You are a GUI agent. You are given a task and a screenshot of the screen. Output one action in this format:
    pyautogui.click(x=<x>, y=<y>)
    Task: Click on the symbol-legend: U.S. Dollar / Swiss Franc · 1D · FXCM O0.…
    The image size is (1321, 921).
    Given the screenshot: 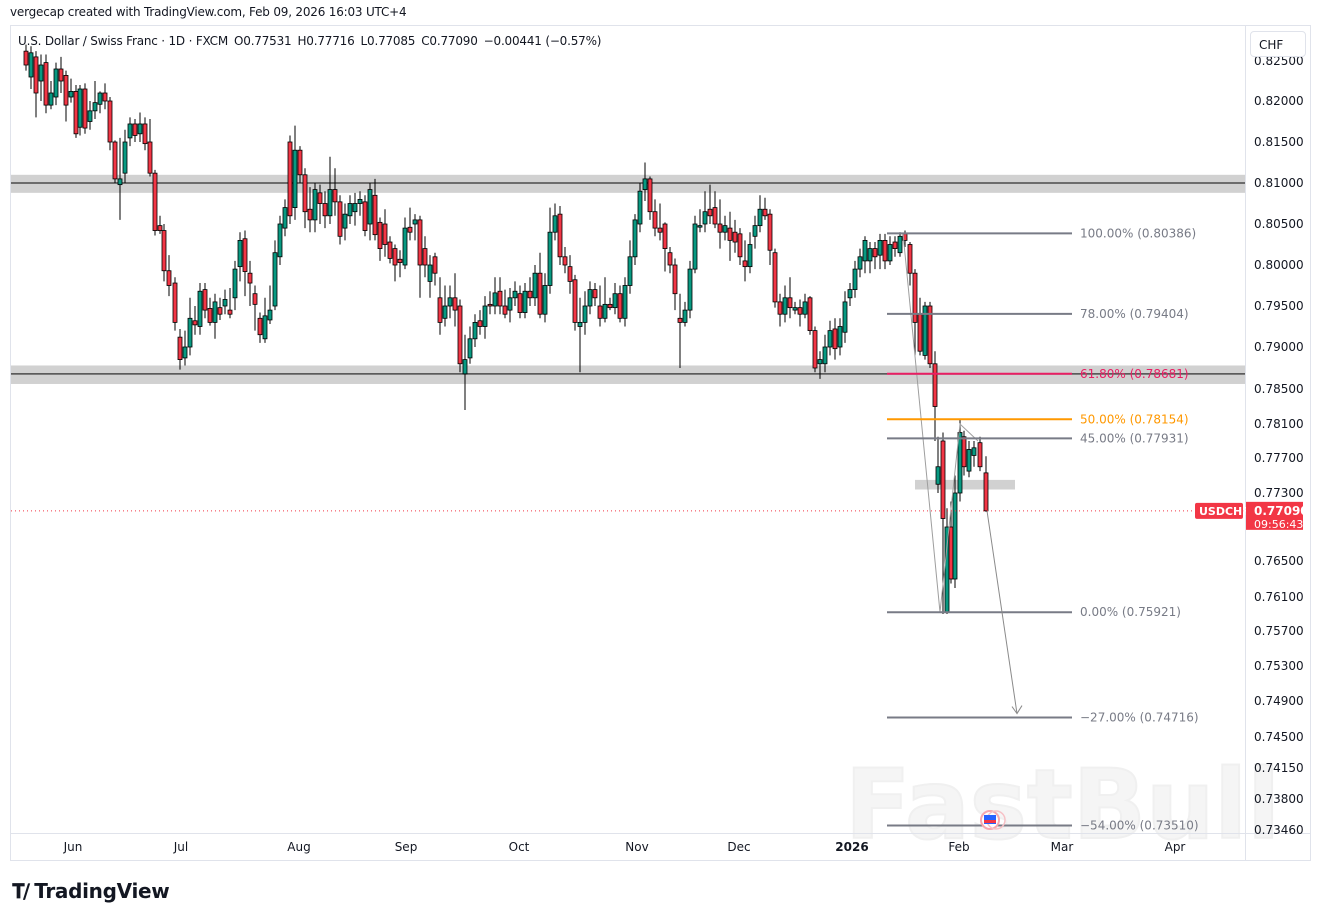 What is the action you would take?
    pyautogui.click(x=312, y=41)
    